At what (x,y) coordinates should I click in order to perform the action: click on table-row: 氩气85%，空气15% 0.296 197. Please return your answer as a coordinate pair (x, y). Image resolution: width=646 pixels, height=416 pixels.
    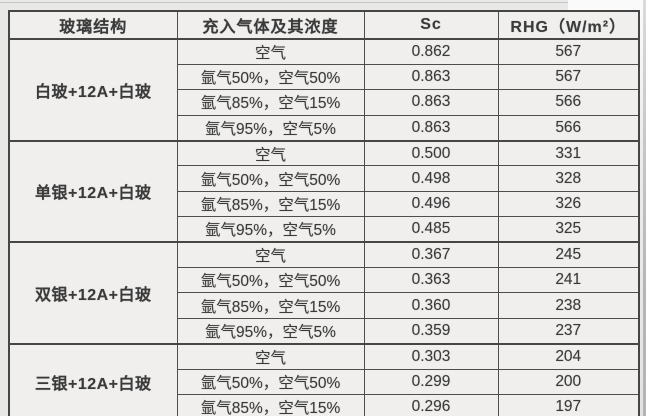
    Looking at the image, I should click on (324, 404).